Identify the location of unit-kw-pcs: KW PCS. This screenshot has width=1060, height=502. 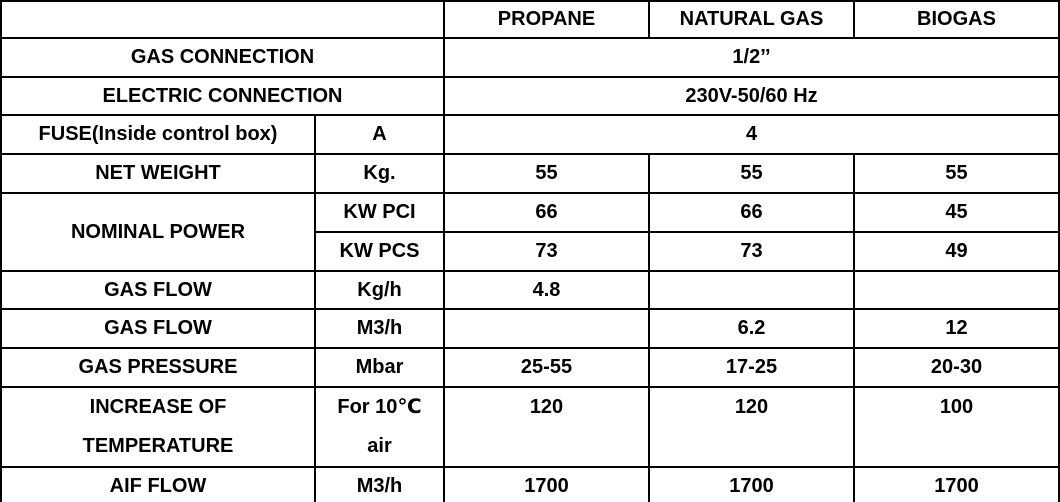
(379, 251).